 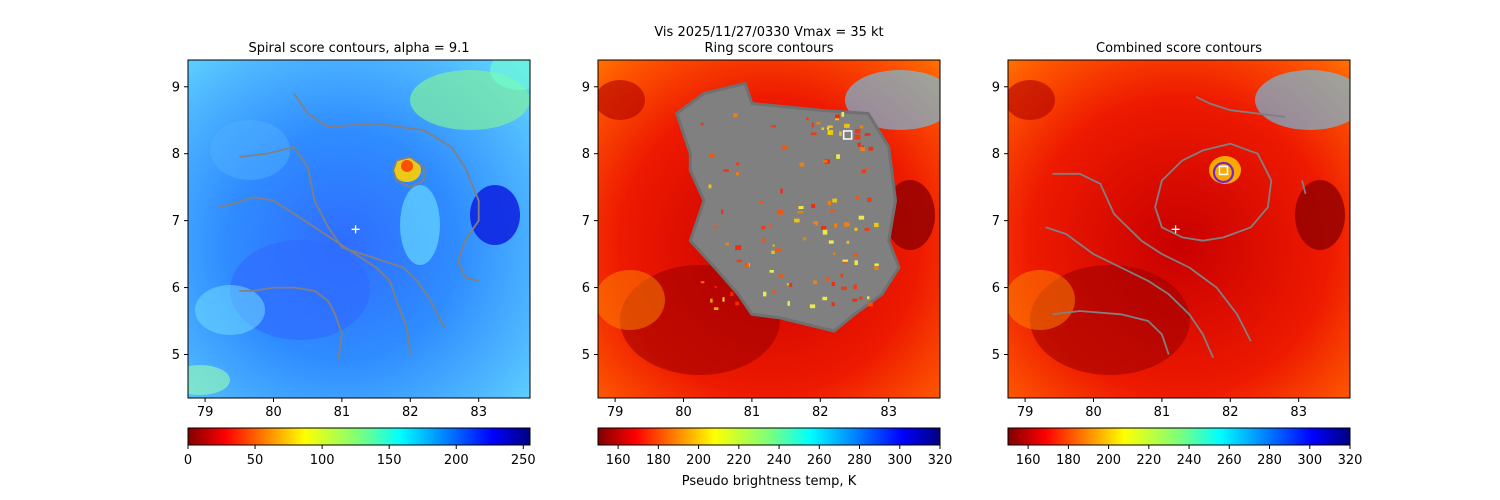 I want to click on square-marker, so click(x=1223, y=170).